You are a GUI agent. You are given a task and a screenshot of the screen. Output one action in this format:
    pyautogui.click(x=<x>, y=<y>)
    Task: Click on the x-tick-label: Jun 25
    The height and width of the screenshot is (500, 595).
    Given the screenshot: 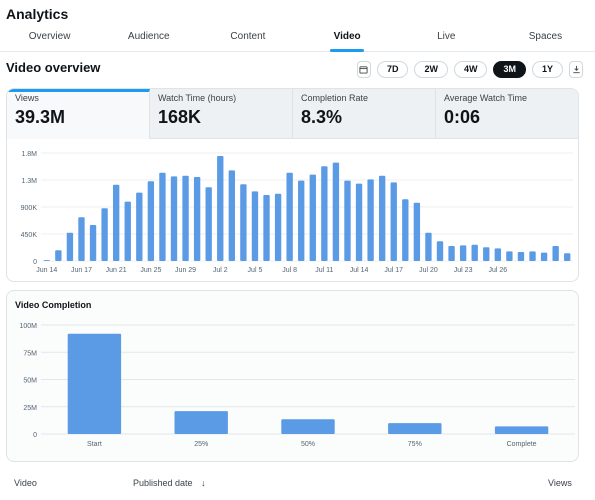 What is the action you would take?
    pyautogui.click(x=150, y=270)
    